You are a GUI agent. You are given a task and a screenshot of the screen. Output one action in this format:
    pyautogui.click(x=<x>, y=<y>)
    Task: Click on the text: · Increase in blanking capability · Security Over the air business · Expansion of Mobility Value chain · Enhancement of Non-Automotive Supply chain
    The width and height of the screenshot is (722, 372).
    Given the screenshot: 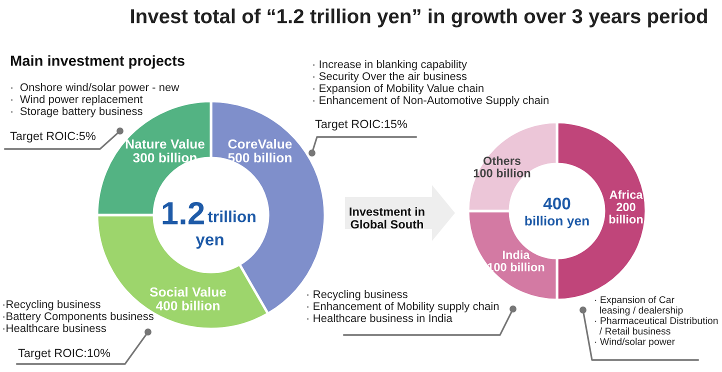 What is the action you would take?
    pyautogui.click(x=430, y=83)
    